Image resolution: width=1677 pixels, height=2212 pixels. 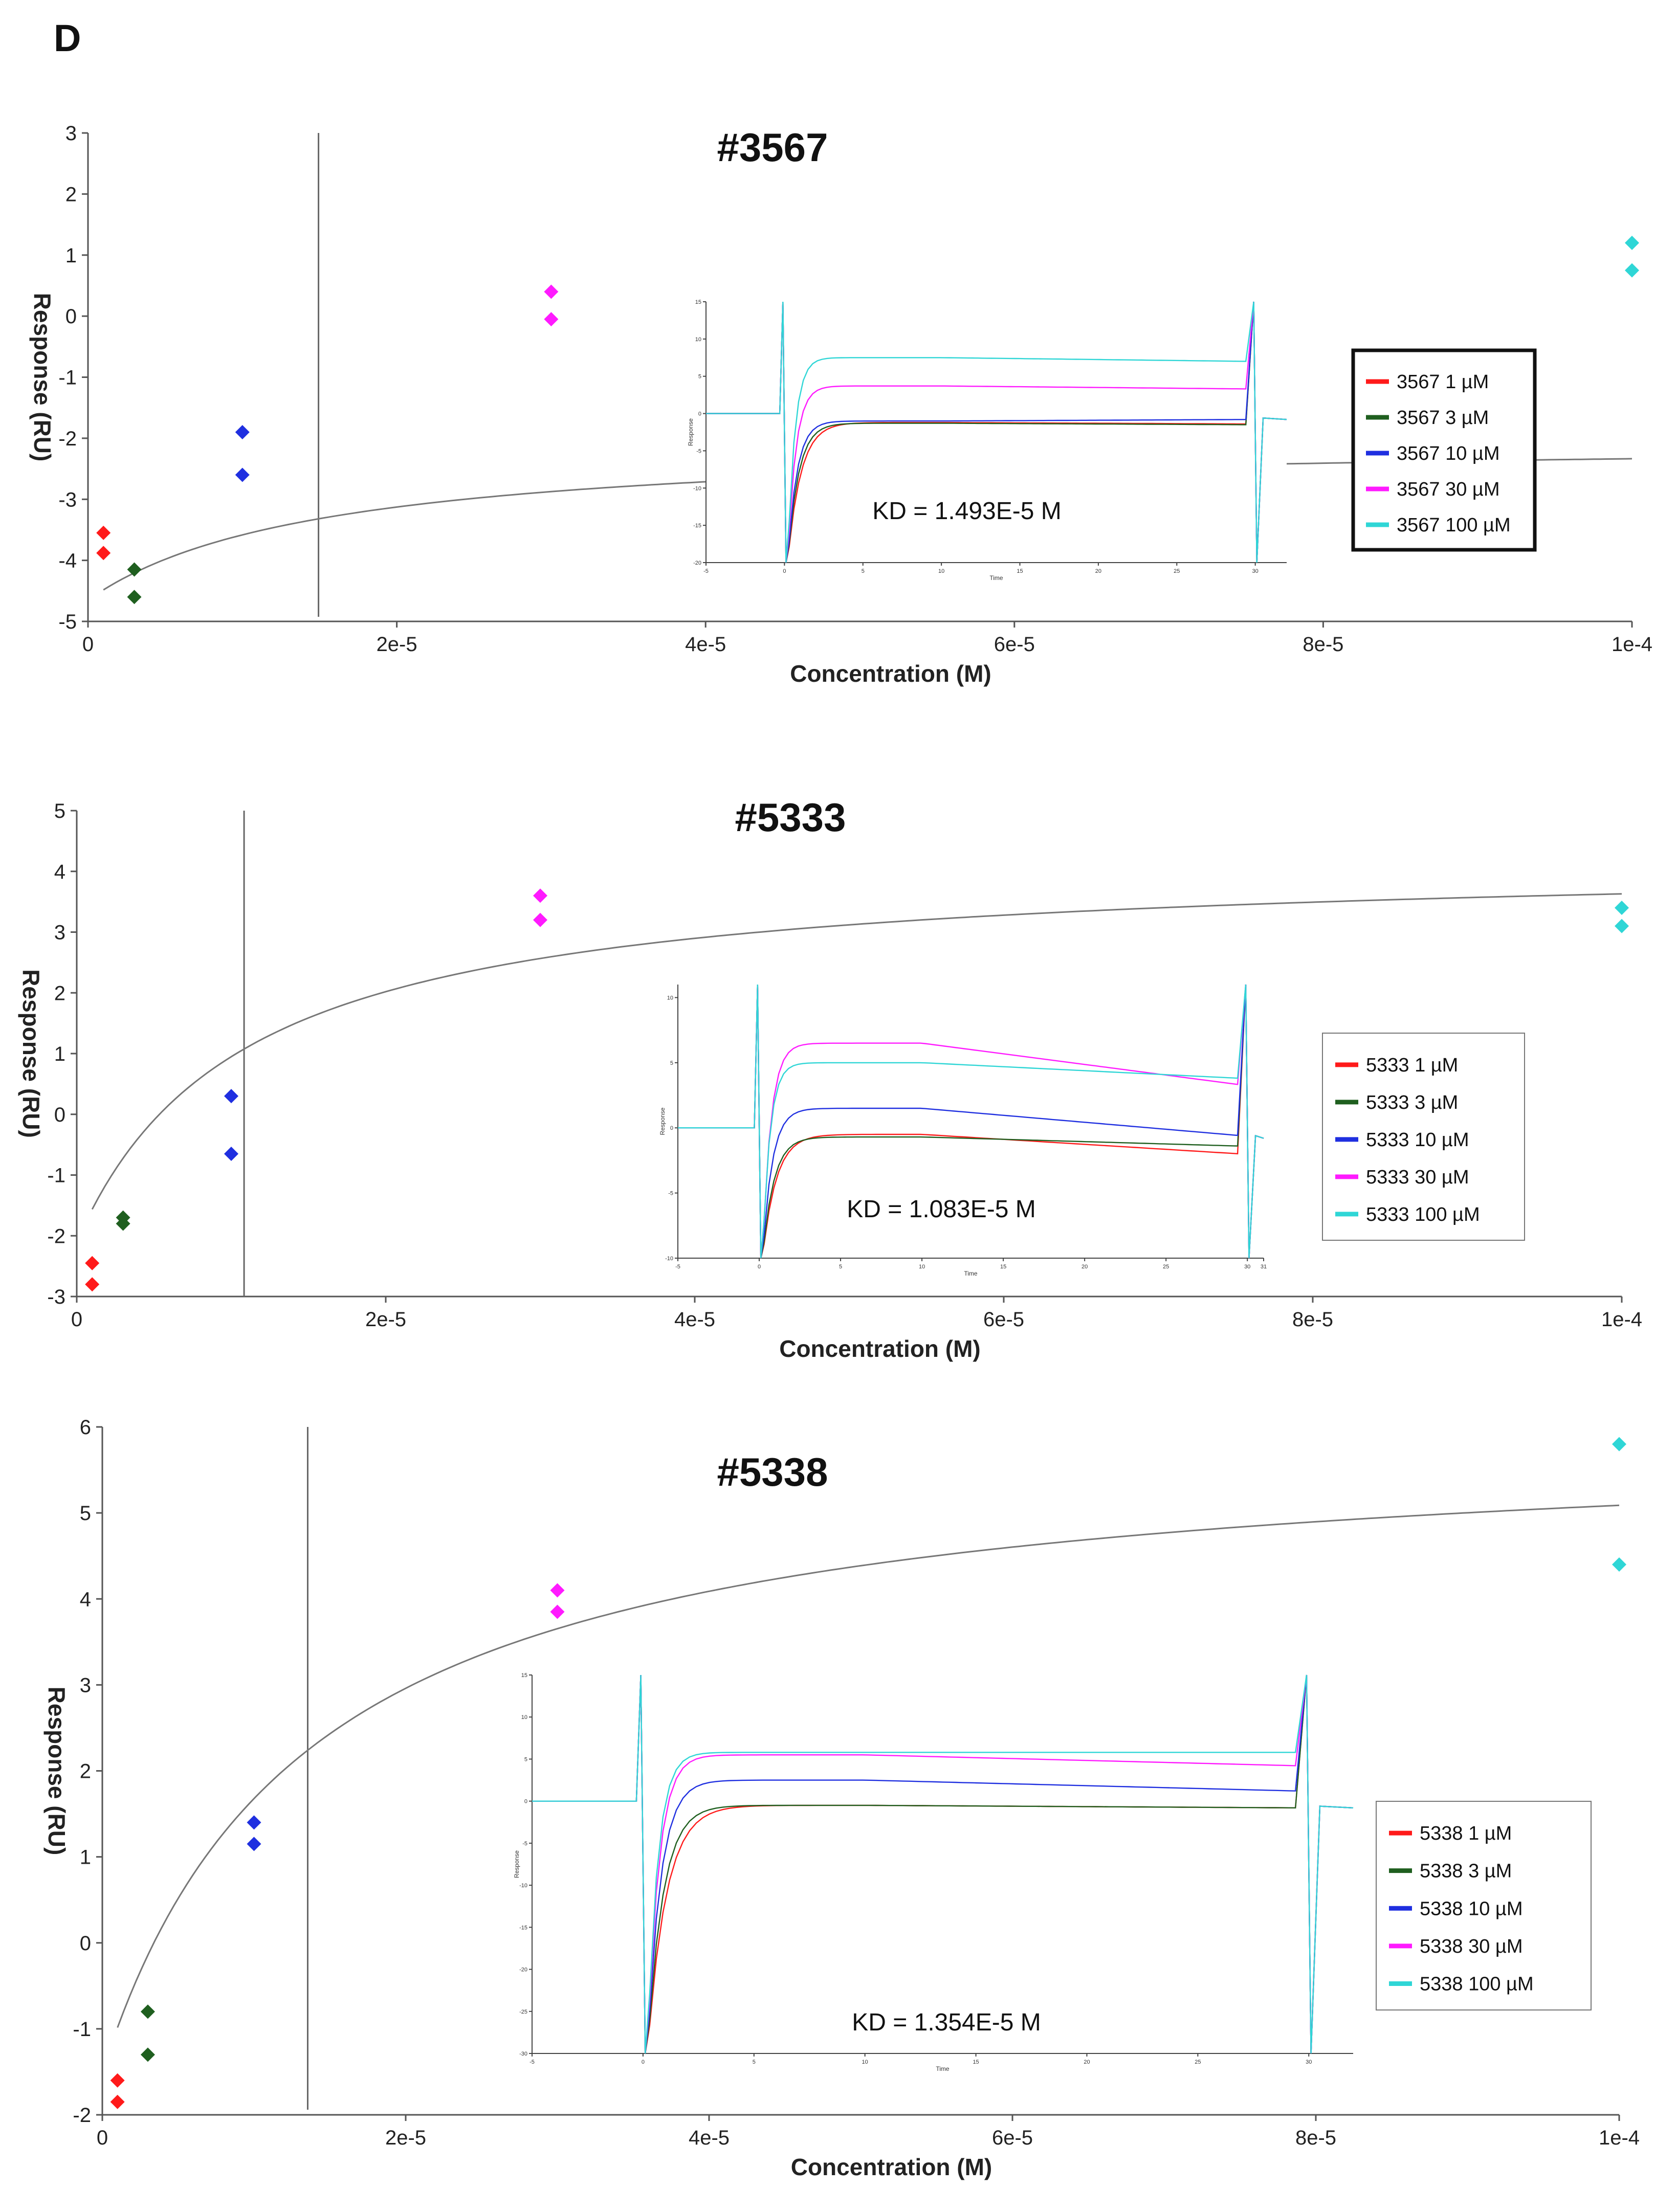 What do you see at coordinates (67, 561) in the screenshot?
I see `chart1-y-tick-label: -4` at bounding box center [67, 561].